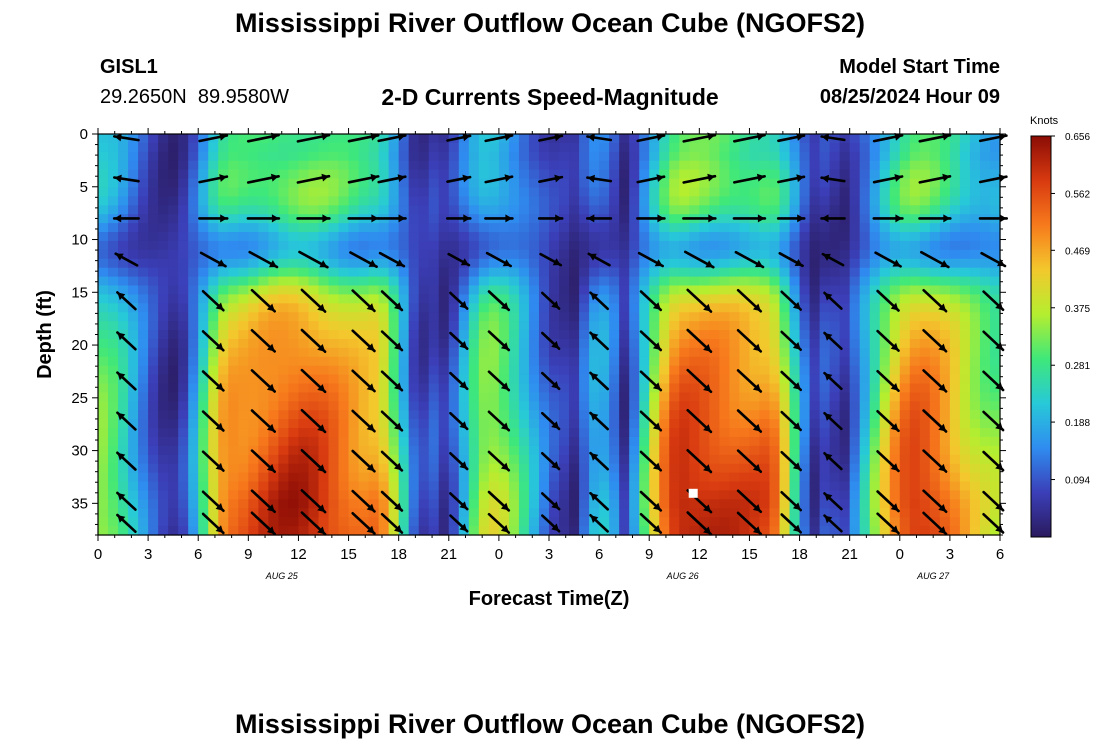 This screenshot has height=750, width=1100. I want to click on x-tick-label: 21, so click(849, 554).